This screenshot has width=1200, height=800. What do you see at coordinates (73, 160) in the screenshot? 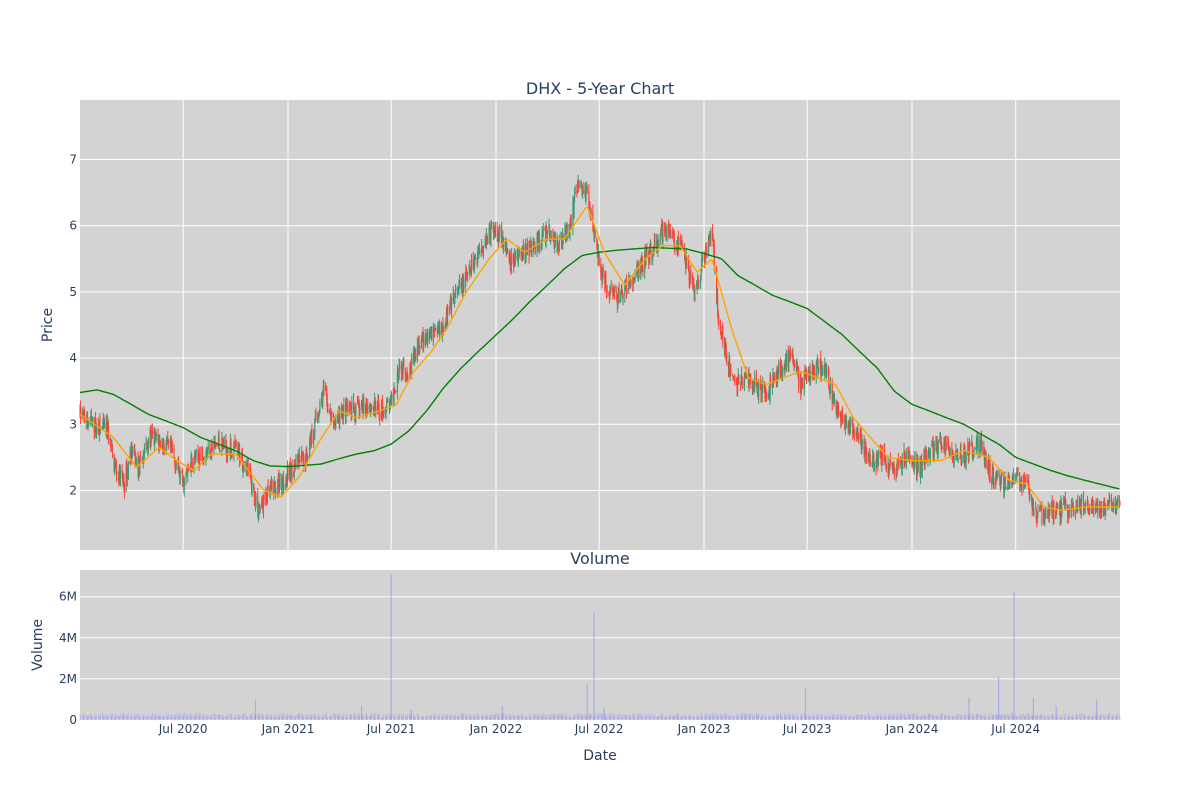
I see `price-y-tick-label: 7` at bounding box center [73, 160].